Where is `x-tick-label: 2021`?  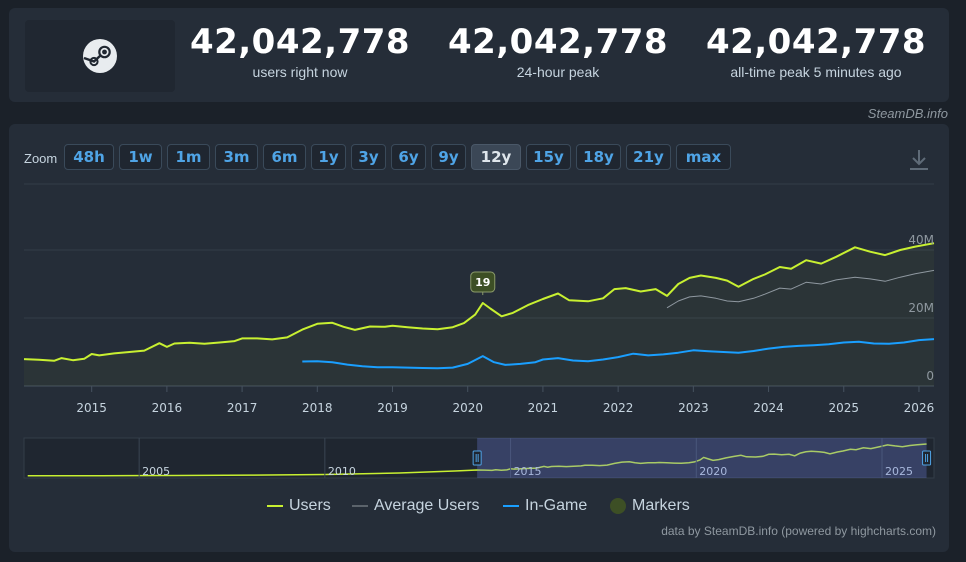 x-tick-label: 2021 is located at coordinates (543, 408).